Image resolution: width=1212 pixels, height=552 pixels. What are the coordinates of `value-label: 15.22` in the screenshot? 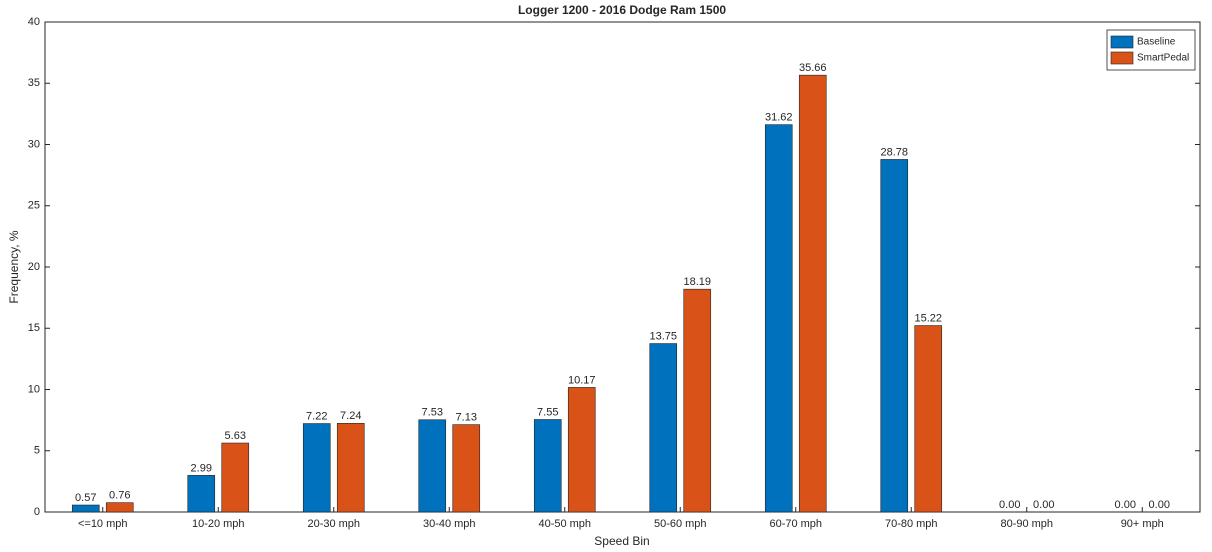 It's located at (928, 318).